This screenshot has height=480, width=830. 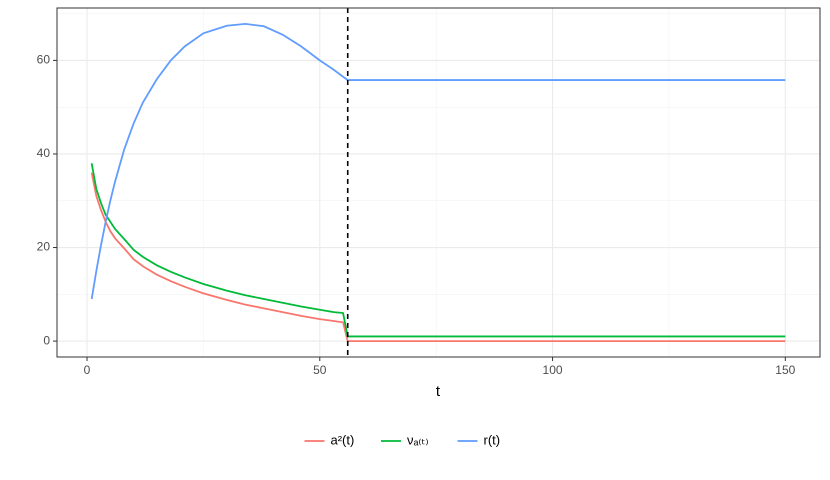 I want to click on legend-label: a²(t), so click(x=343, y=439).